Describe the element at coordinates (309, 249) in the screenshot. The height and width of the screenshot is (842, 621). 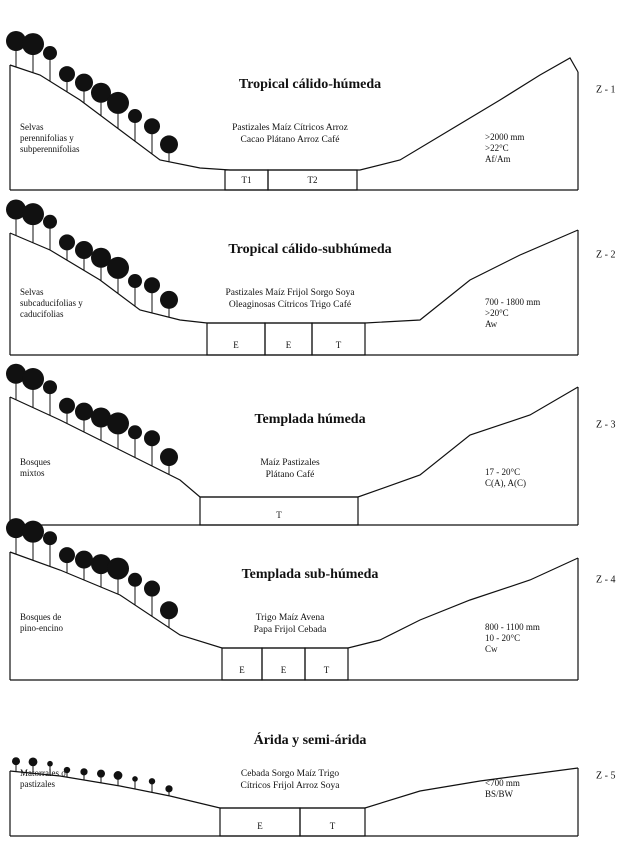
I see `zone-title: Tropical cálido-subhúmeda` at that location.